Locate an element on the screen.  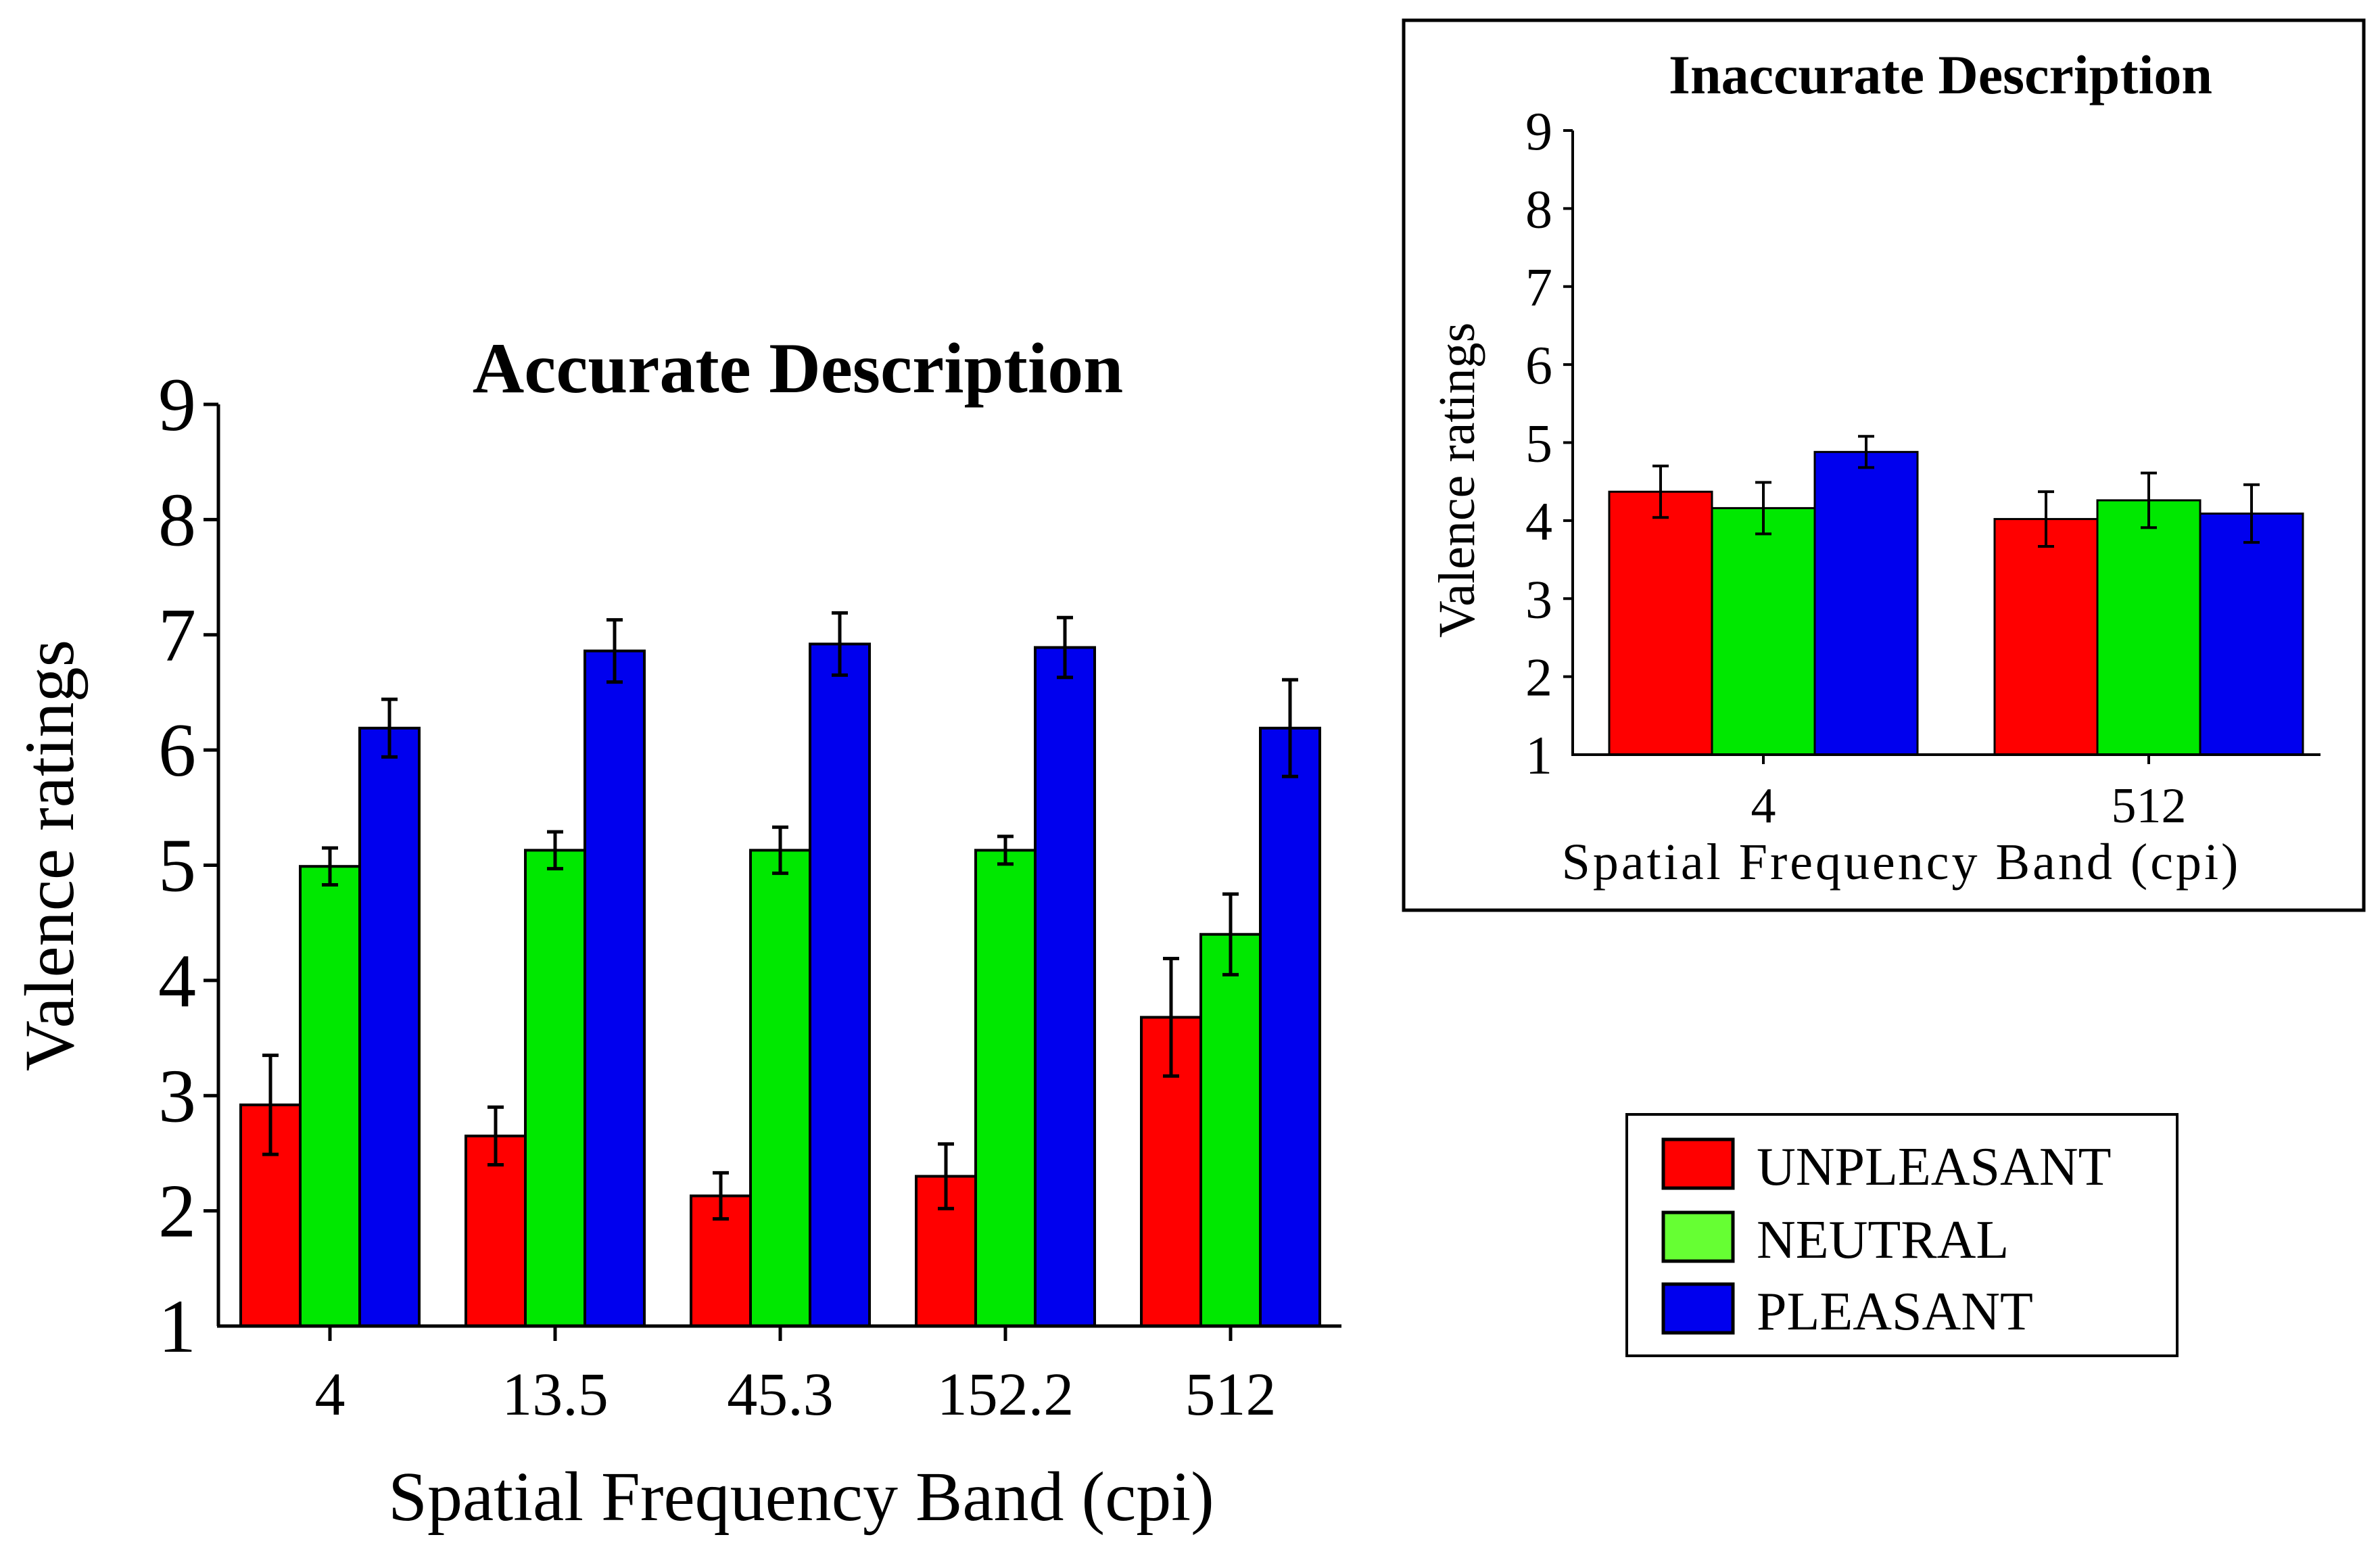
inset-chart-title: Inaccurate Description is located at coordinates (1940, 74).